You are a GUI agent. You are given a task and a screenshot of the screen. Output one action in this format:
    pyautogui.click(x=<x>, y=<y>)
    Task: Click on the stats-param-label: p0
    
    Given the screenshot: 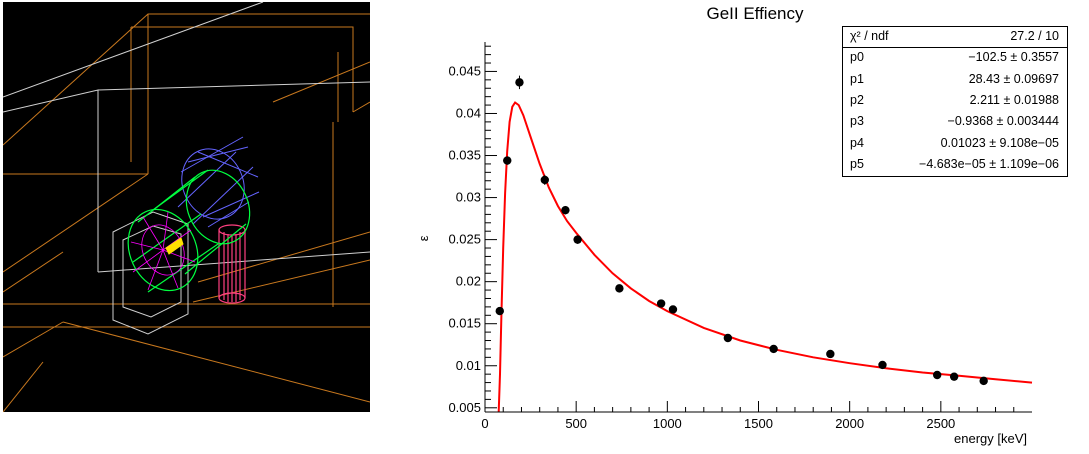 What is the action you would take?
    pyautogui.click(x=857, y=57)
    